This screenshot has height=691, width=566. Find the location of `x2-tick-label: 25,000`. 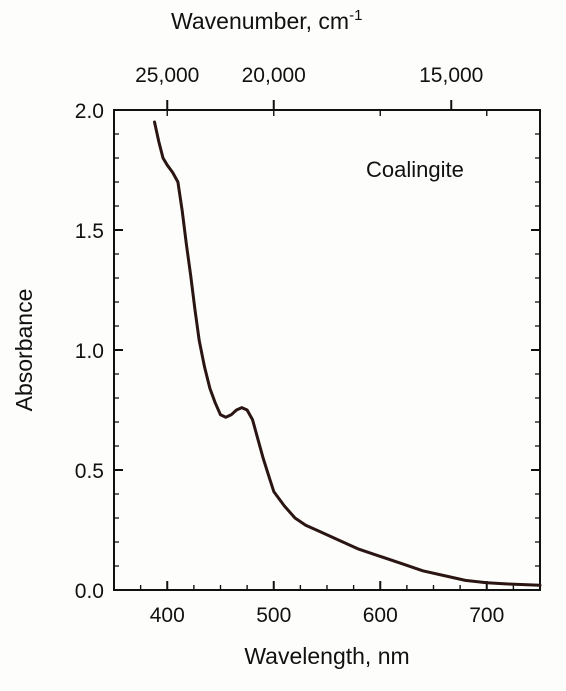

x2-tick-label: 25,000 is located at coordinates (167, 75).